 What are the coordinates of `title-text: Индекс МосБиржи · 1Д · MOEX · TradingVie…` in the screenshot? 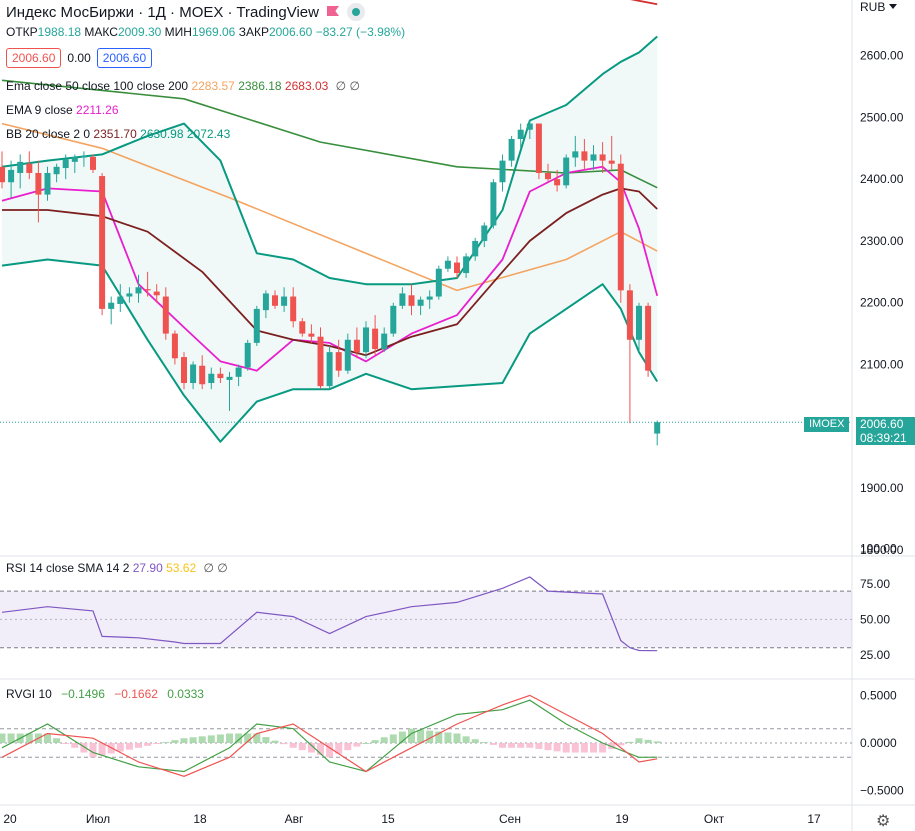 It's located at (162, 12).